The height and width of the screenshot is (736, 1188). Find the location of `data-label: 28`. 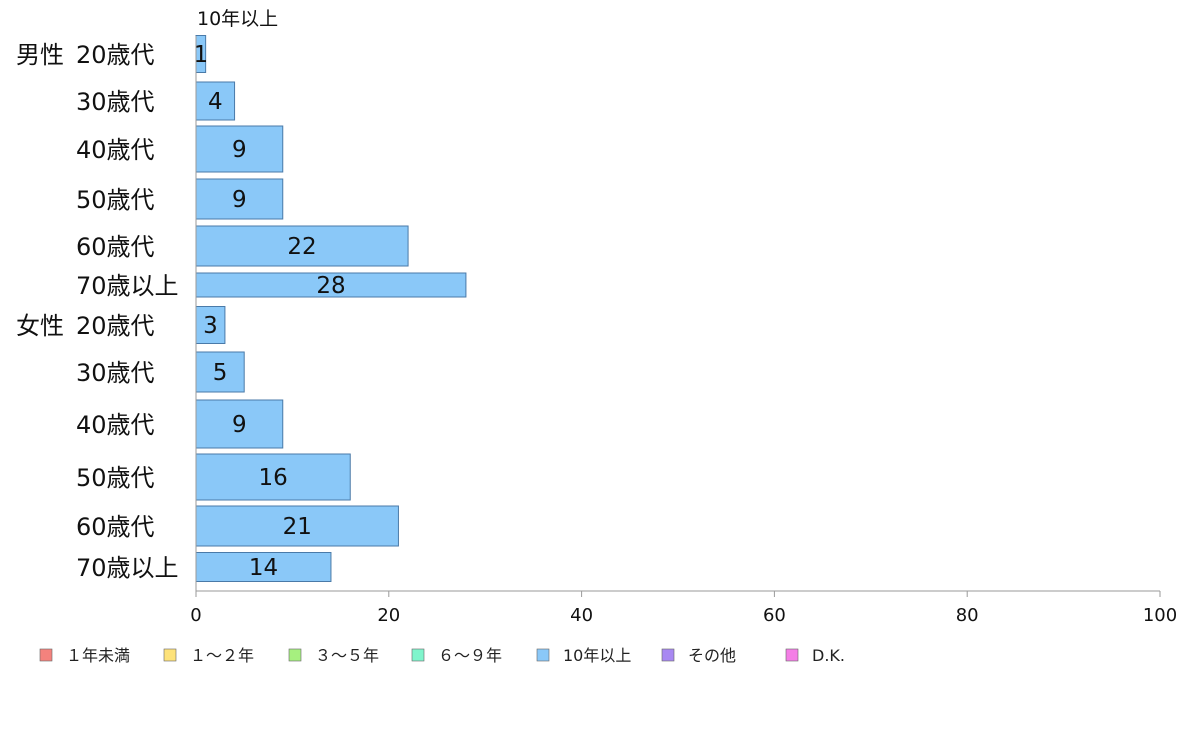

data-label: 28 is located at coordinates (330, 286).